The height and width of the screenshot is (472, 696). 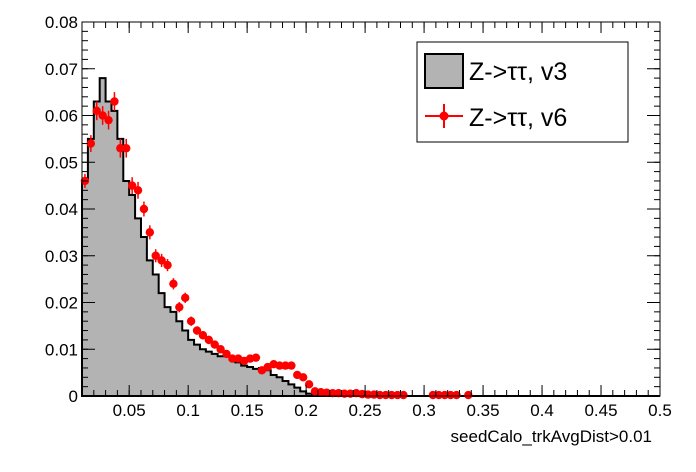 What do you see at coordinates (61, 162) in the screenshot?
I see `y-tick-label: 0.05` at bounding box center [61, 162].